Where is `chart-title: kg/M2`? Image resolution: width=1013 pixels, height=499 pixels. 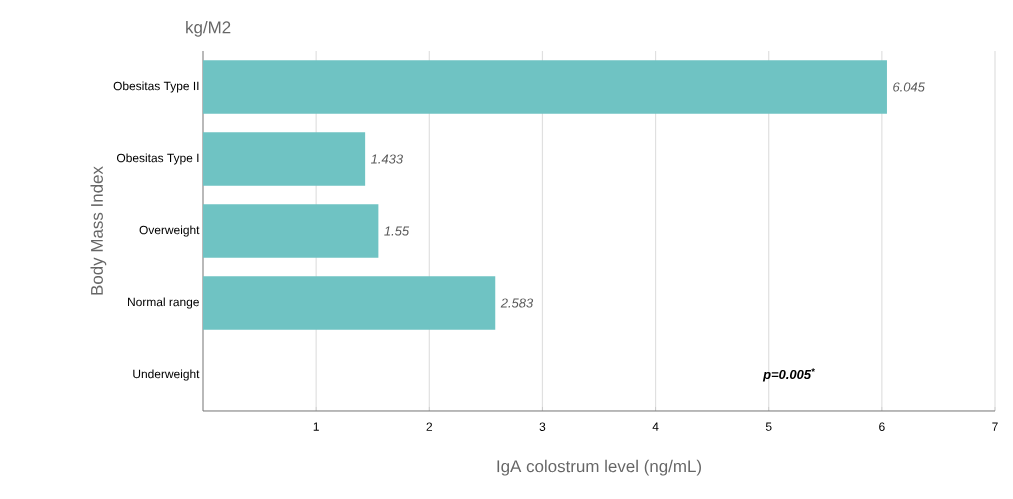
chart-title: kg/M2 is located at coordinates (208, 28).